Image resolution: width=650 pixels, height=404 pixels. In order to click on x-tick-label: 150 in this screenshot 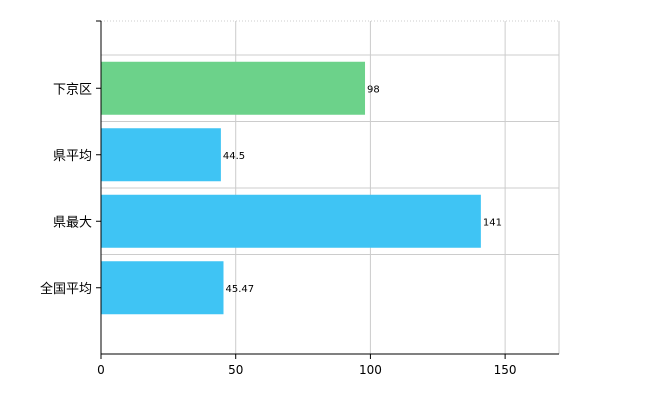, I will do `click(505, 370)`.